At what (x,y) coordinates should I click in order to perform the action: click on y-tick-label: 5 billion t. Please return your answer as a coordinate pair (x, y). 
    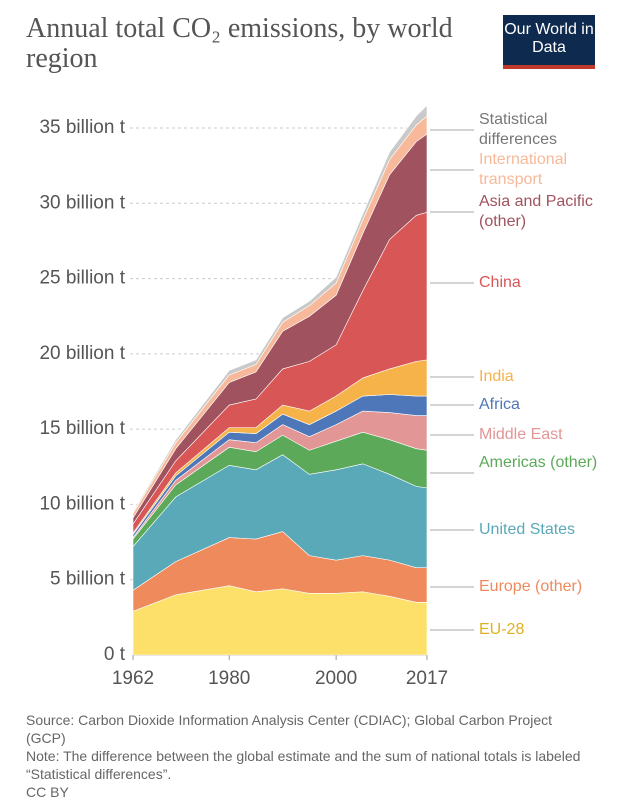
    Looking at the image, I should click on (88, 579).